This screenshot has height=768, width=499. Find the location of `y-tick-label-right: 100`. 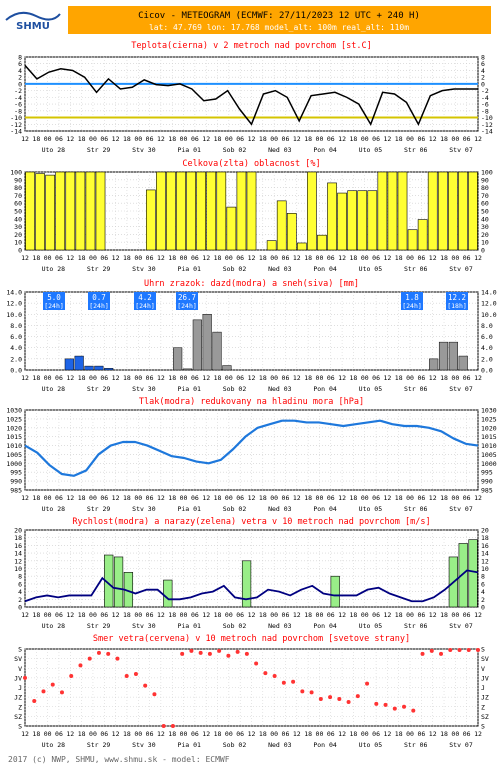

y-tick-label-right: 100 is located at coordinates (487, 173).